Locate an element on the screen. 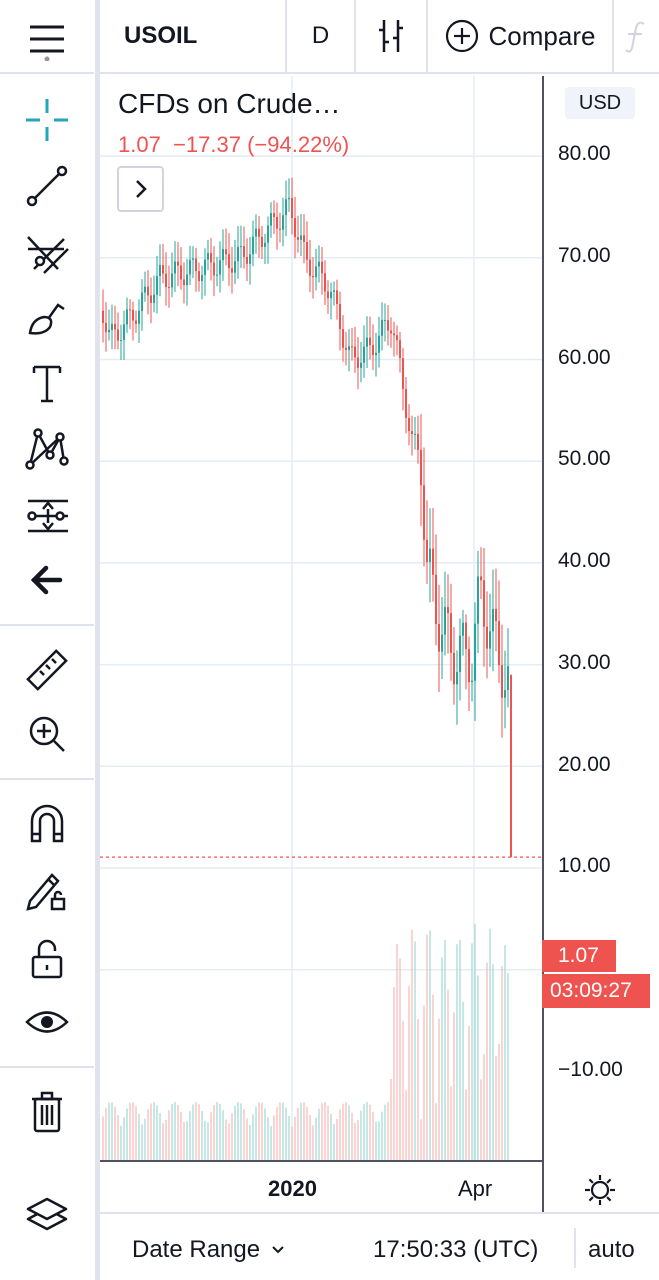 Image resolution: width=659 pixels, height=1280 pixels. prediction-icon is located at coordinates (47, 516).